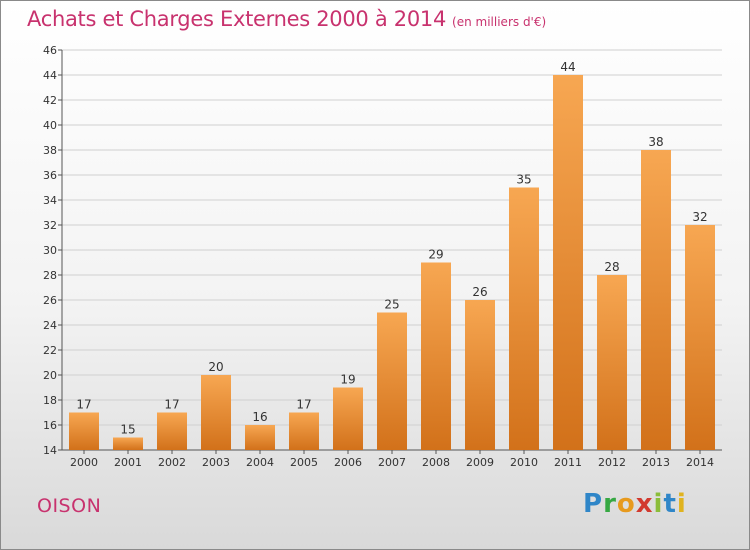 This screenshot has width=750, height=550. What do you see at coordinates (50, 50) in the screenshot?
I see `y-tick-label: 46` at bounding box center [50, 50].